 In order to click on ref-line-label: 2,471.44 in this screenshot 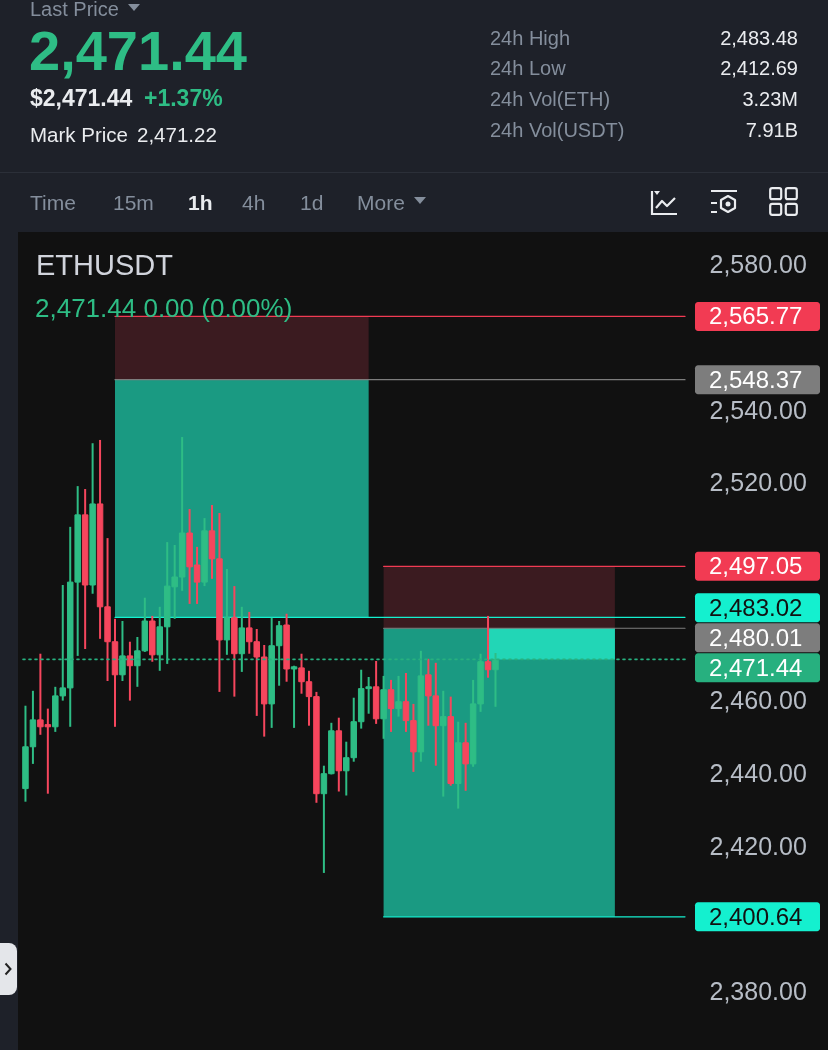, I will do `click(756, 667)`.